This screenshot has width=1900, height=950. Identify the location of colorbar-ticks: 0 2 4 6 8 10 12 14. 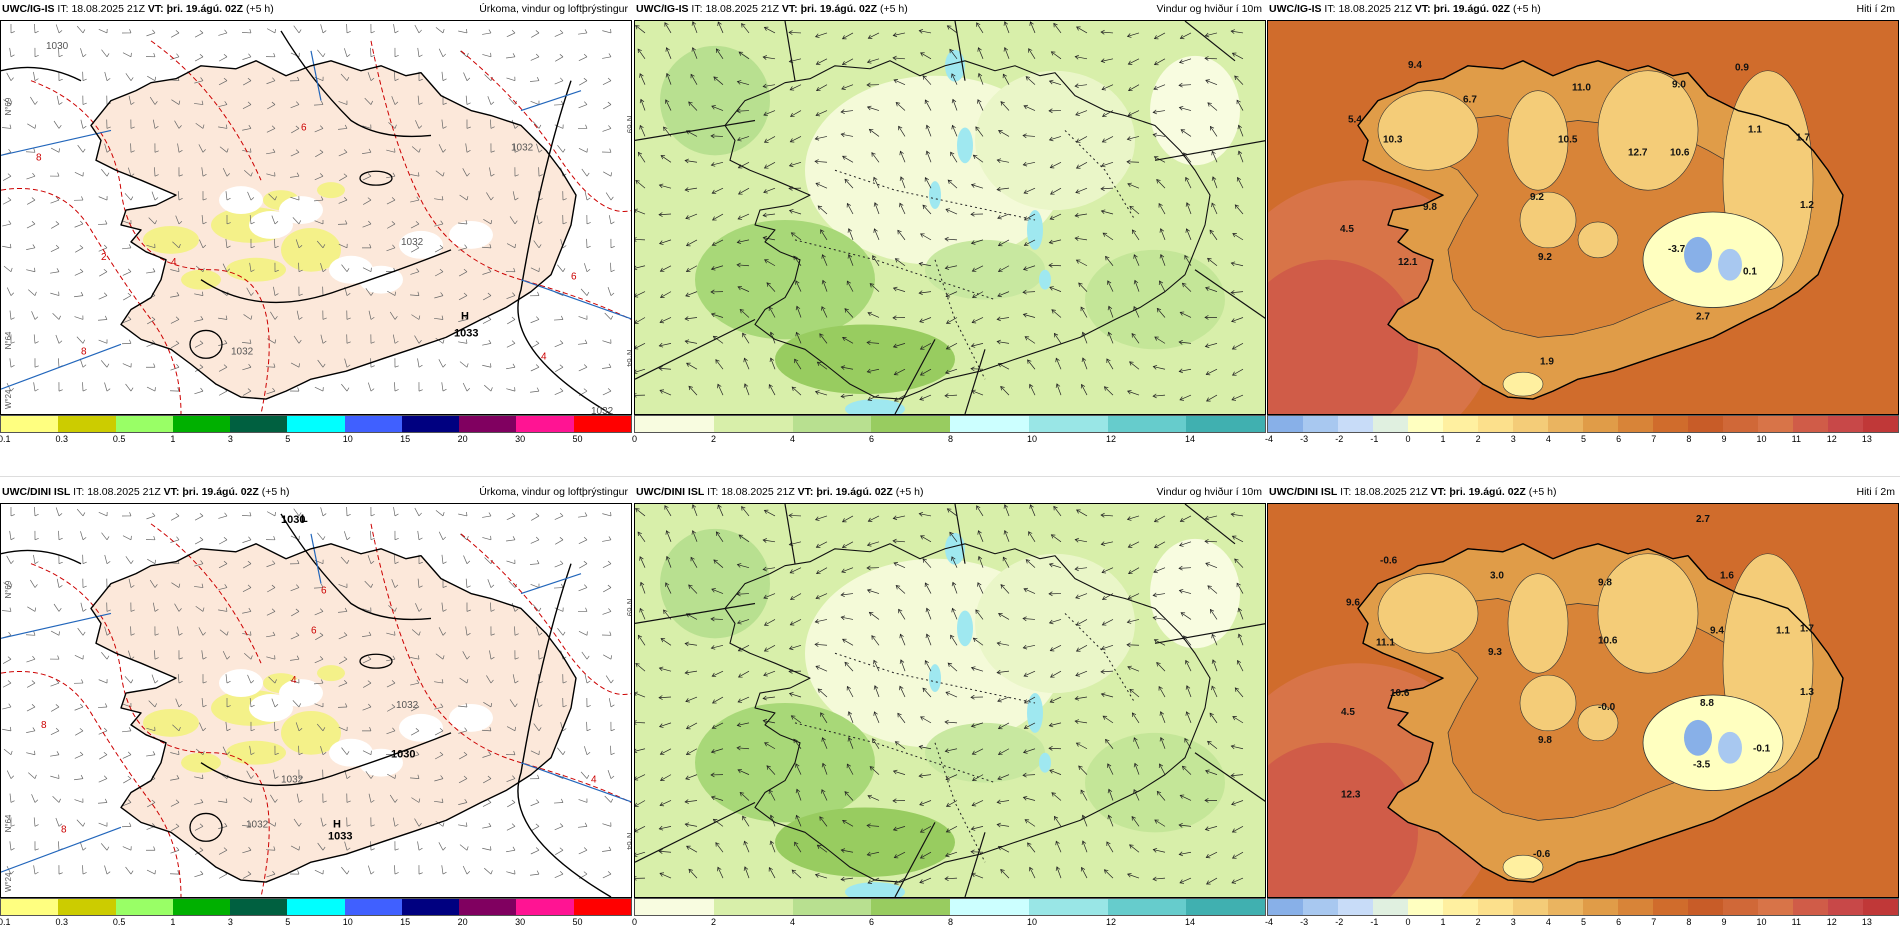
(949, 924).